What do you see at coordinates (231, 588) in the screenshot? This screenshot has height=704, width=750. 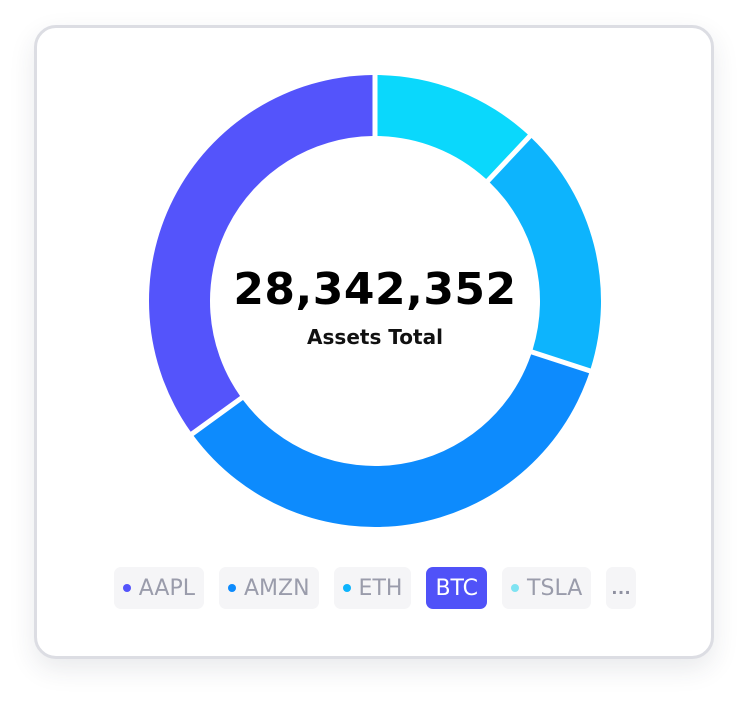 I see `amzn-dot-icon` at bounding box center [231, 588].